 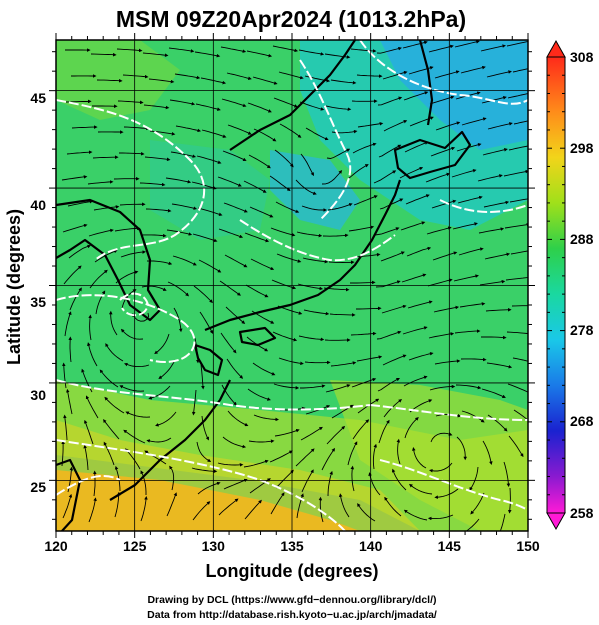 What do you see at coordinates (570, 285) in the screenshot?
I see `colorbar: 308 298 288 278 268 258` at bounding box center [570, 285].